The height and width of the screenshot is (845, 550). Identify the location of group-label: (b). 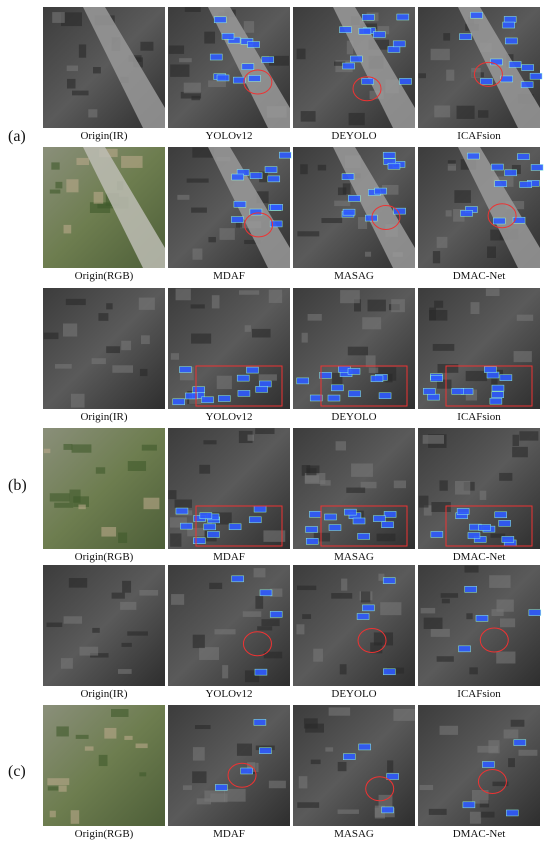
(17, 485).